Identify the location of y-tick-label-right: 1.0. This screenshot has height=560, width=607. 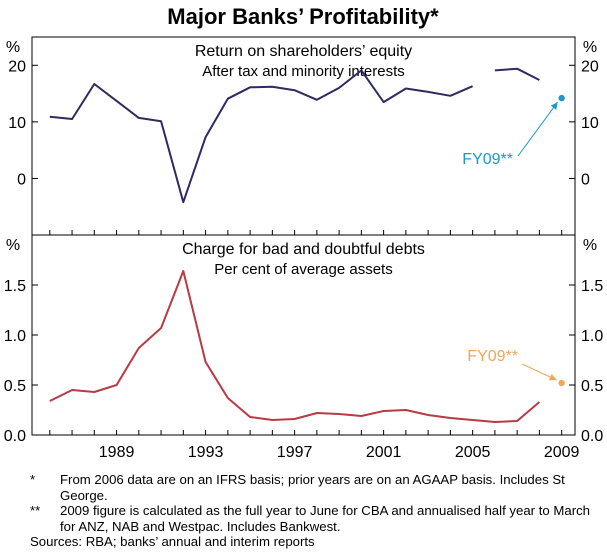
(592, 336).